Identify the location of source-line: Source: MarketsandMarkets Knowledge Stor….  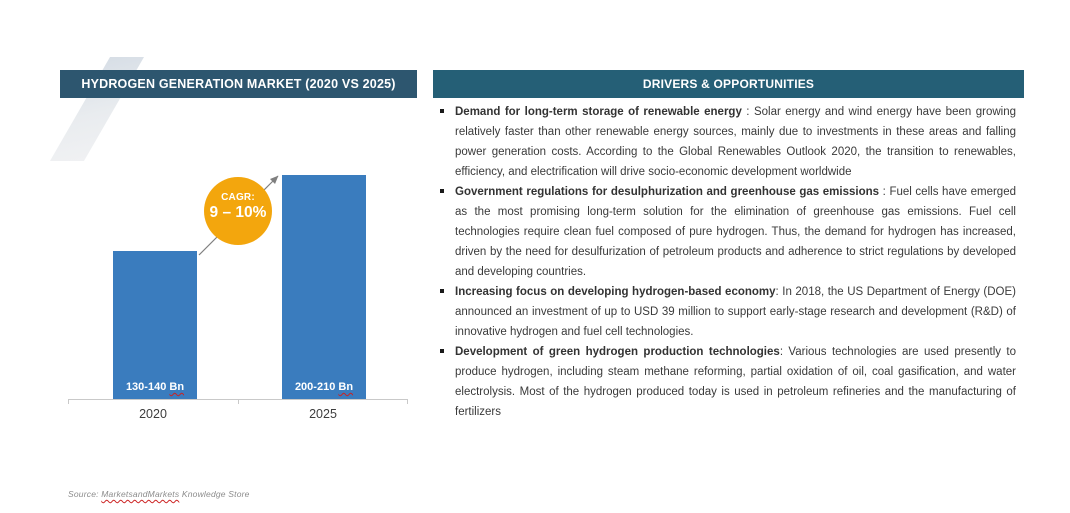
(159, 494).